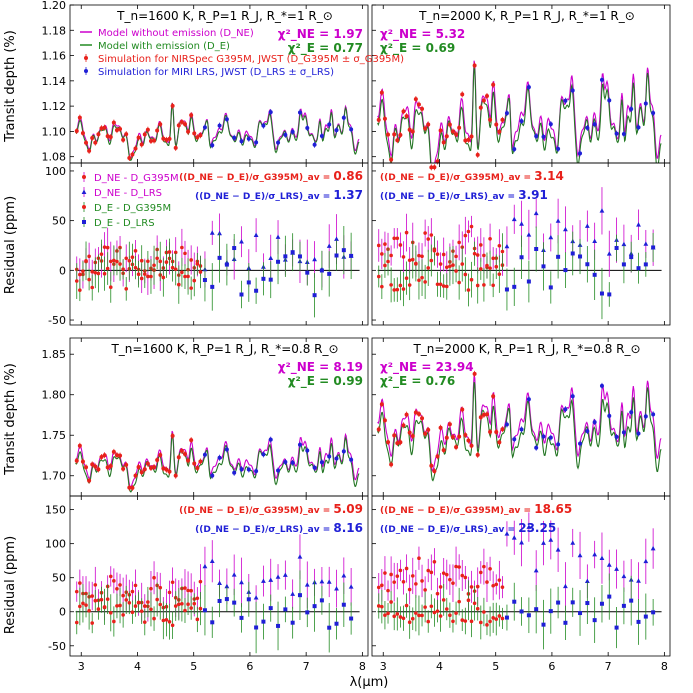 The width and height of the screenshot is (693, 693). Describe the element at coordinates (54, 354) in the screenshot. I see `bottom-left-ytick-label: 1.85` at that location.